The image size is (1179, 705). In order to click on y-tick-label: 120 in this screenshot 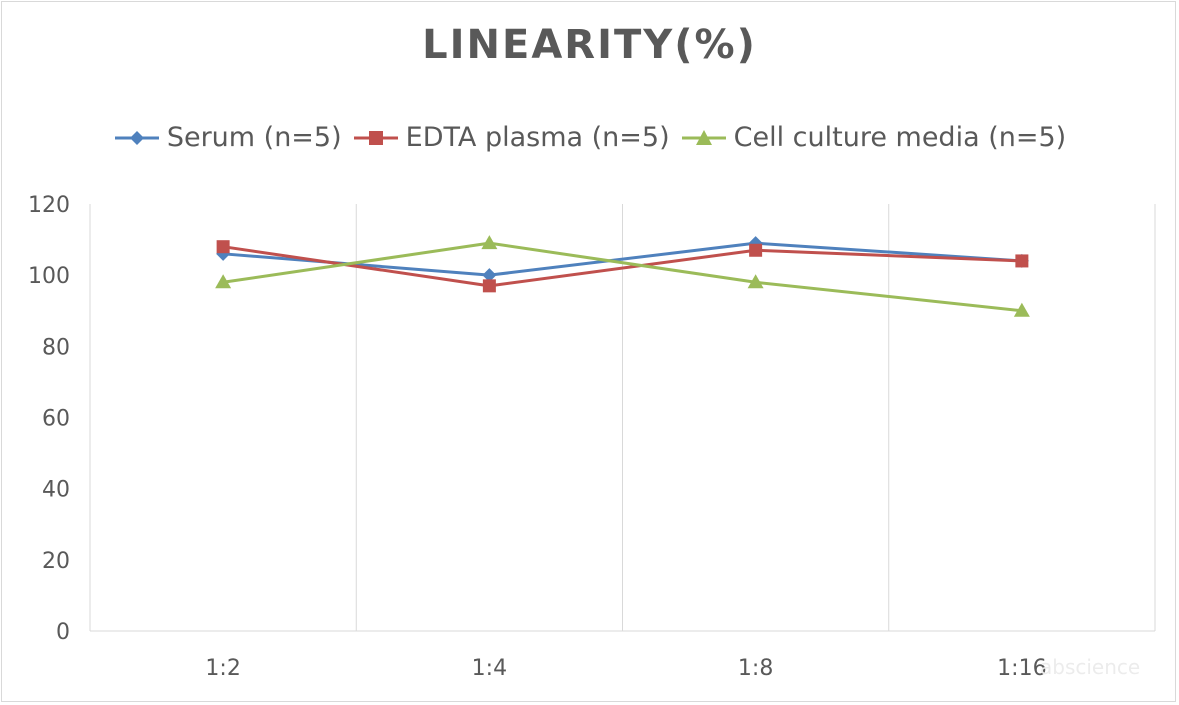, I will do `click(49, 205)`.